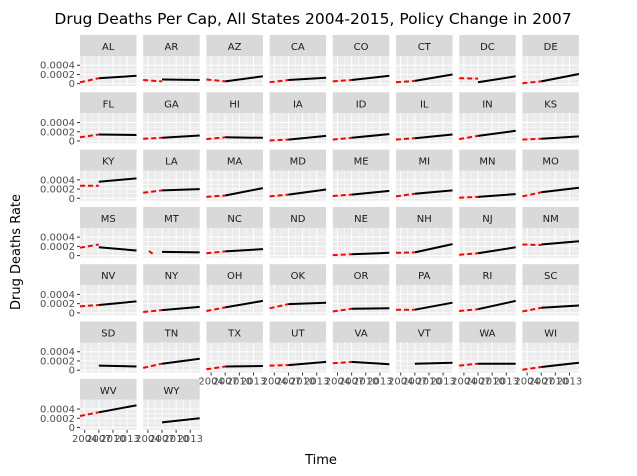  What do you see at coordinates (108, 47) in the screenshot?
I see `facet-strip-label: AL` at bounding box center [108, 47].